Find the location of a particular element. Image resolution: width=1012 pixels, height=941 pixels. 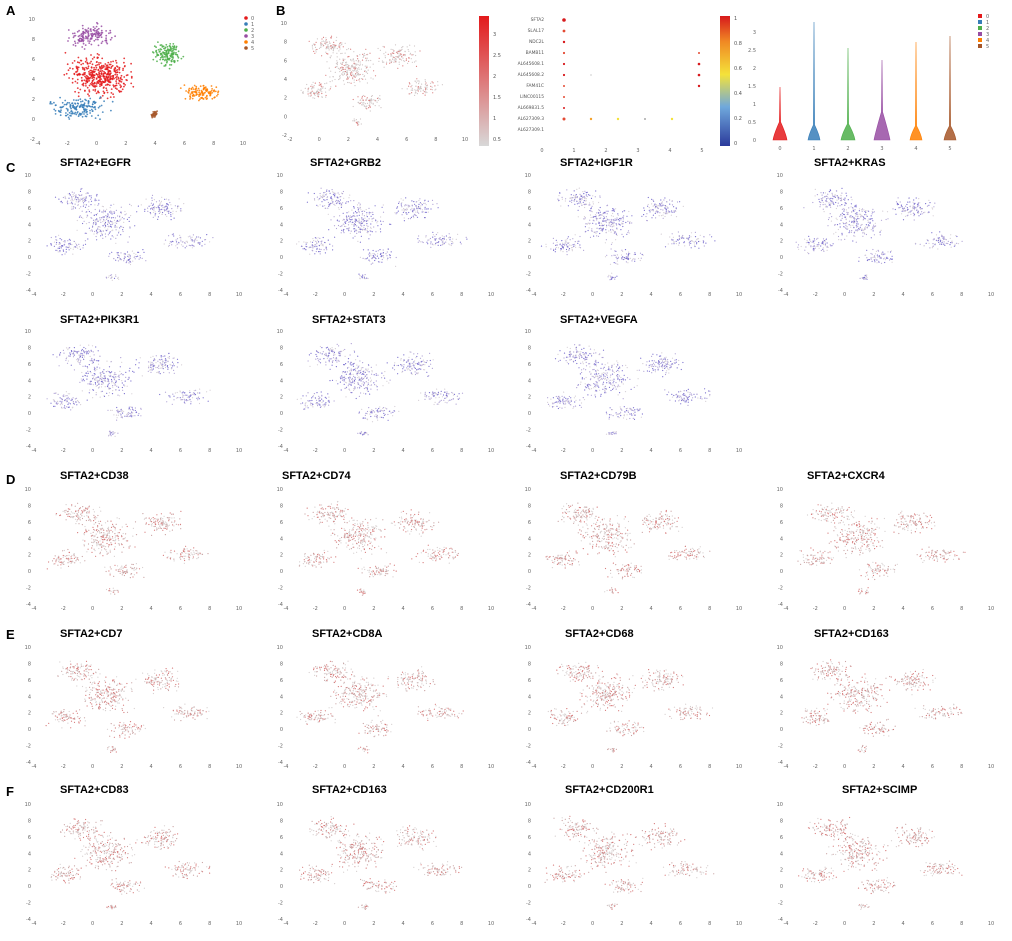

violin-y-tick: 2.5 is located at coordinates (752, 51).